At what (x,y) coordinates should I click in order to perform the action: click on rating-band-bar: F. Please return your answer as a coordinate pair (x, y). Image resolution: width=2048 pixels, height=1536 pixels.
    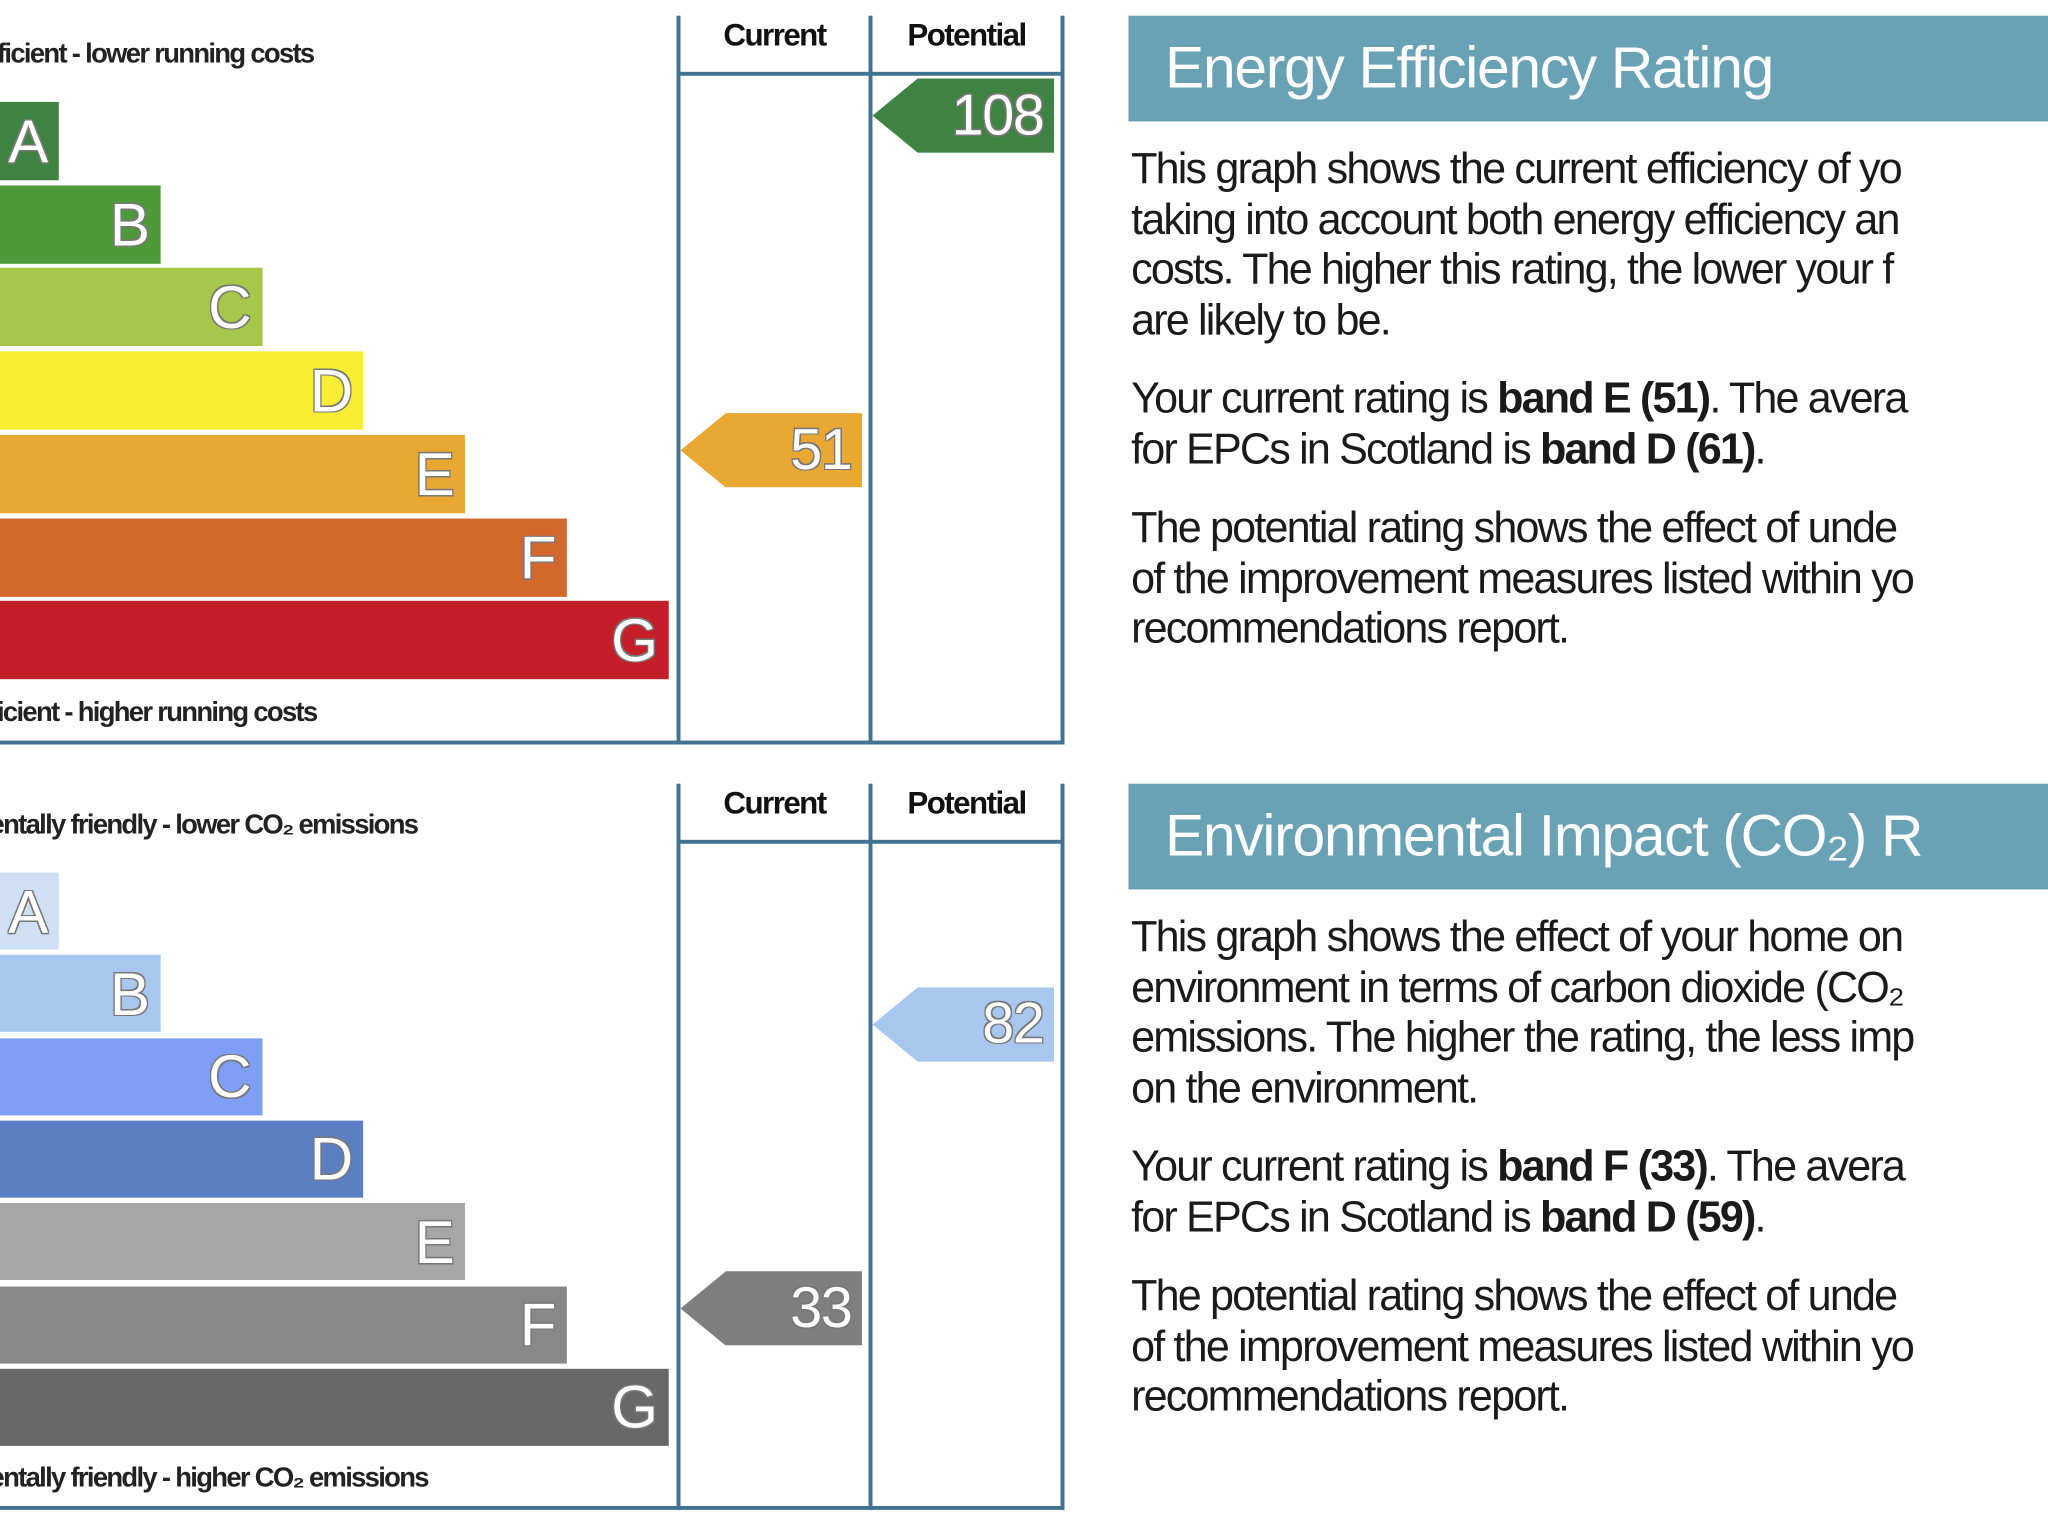
    Looking at the image, I should click on (283, 1324).